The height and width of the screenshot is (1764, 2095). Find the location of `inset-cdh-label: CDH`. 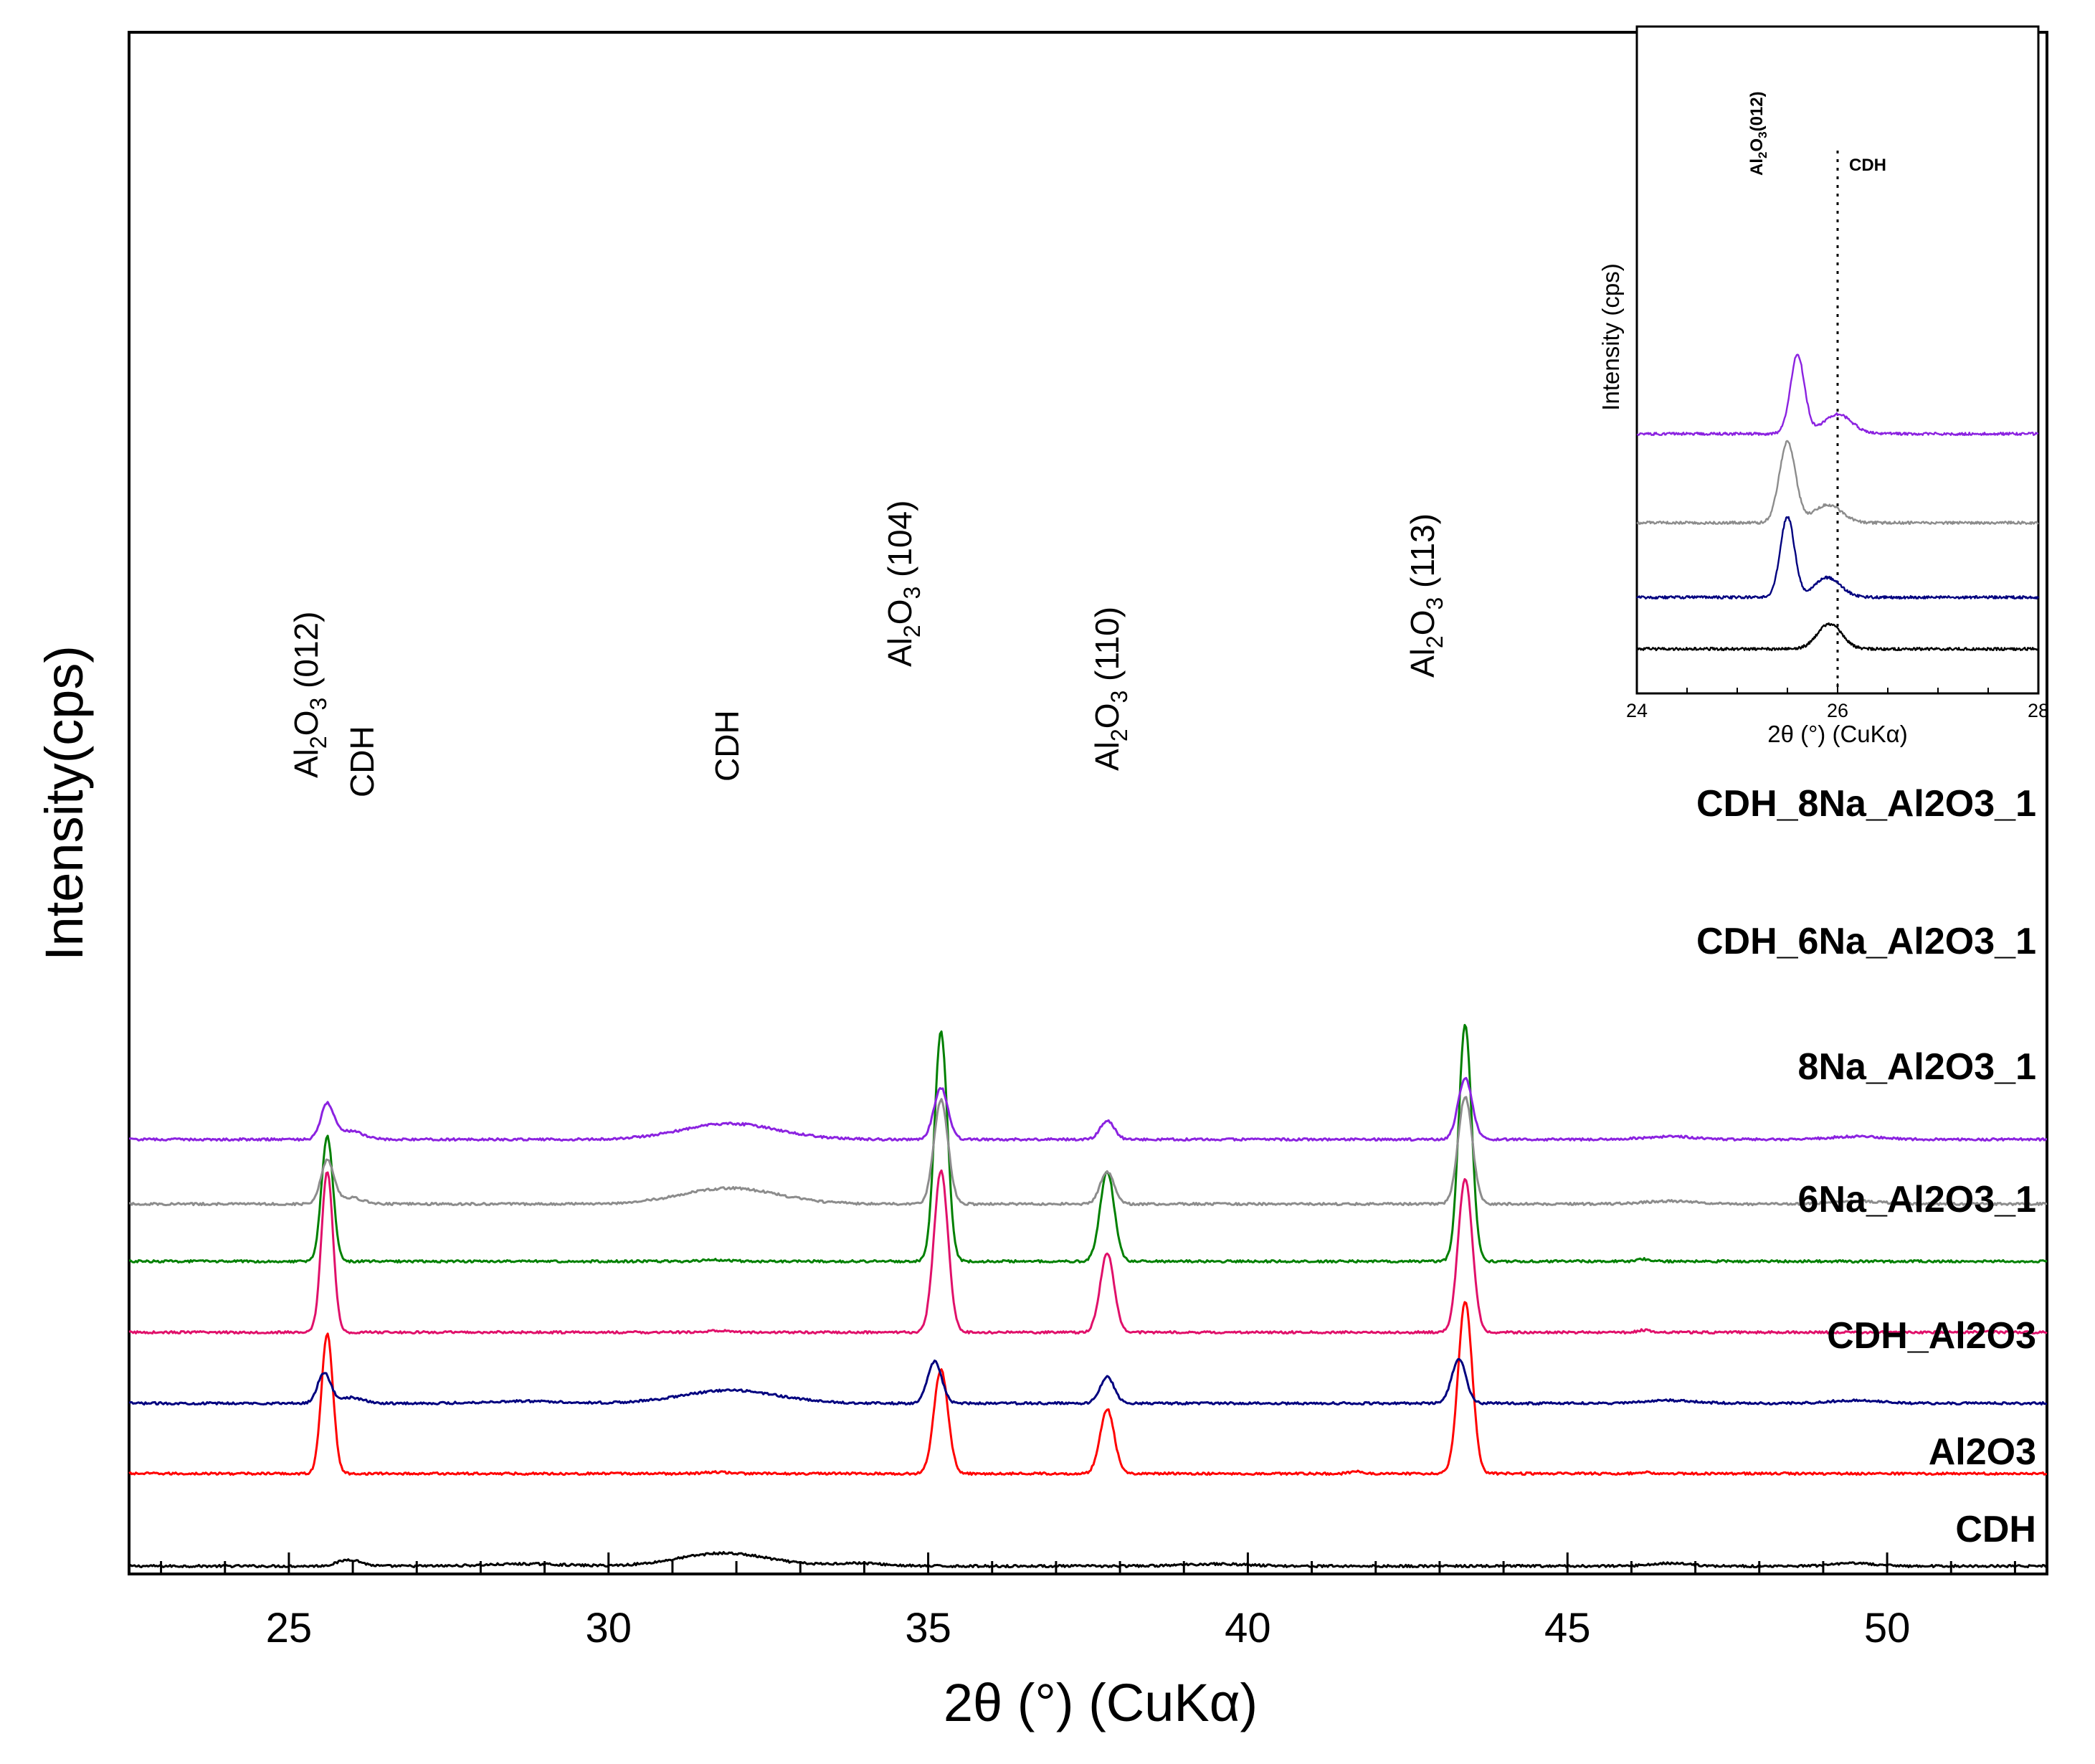

inset-cdh-label: CDH is located at coordinates (1868, 165).